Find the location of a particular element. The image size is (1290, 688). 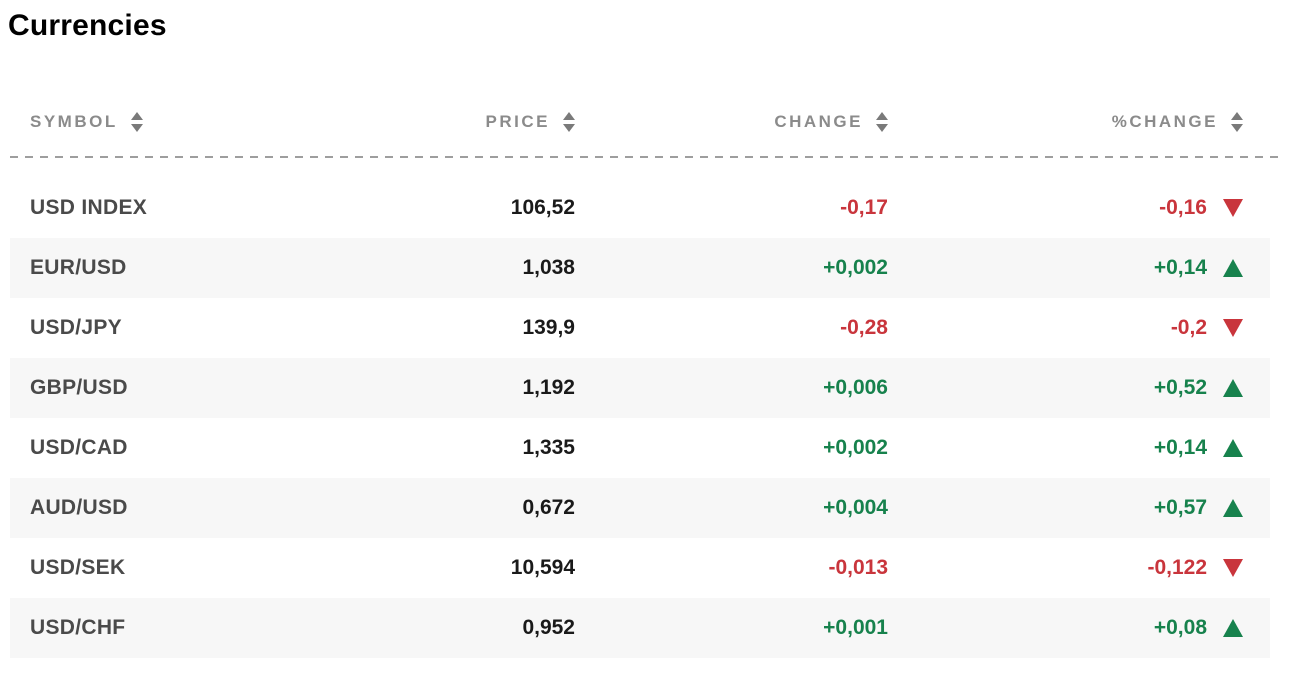

symbol-cell: USD INDEX is located at coordinates (89, 207).